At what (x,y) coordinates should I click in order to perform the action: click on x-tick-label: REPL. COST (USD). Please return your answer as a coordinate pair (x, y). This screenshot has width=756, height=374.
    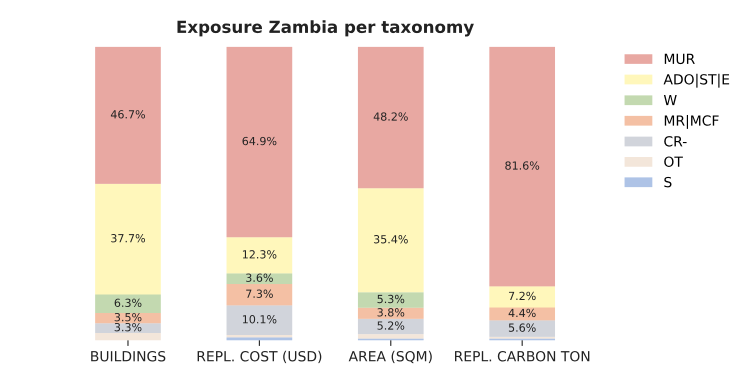
    Looking at the image, I should click on (260, 357).